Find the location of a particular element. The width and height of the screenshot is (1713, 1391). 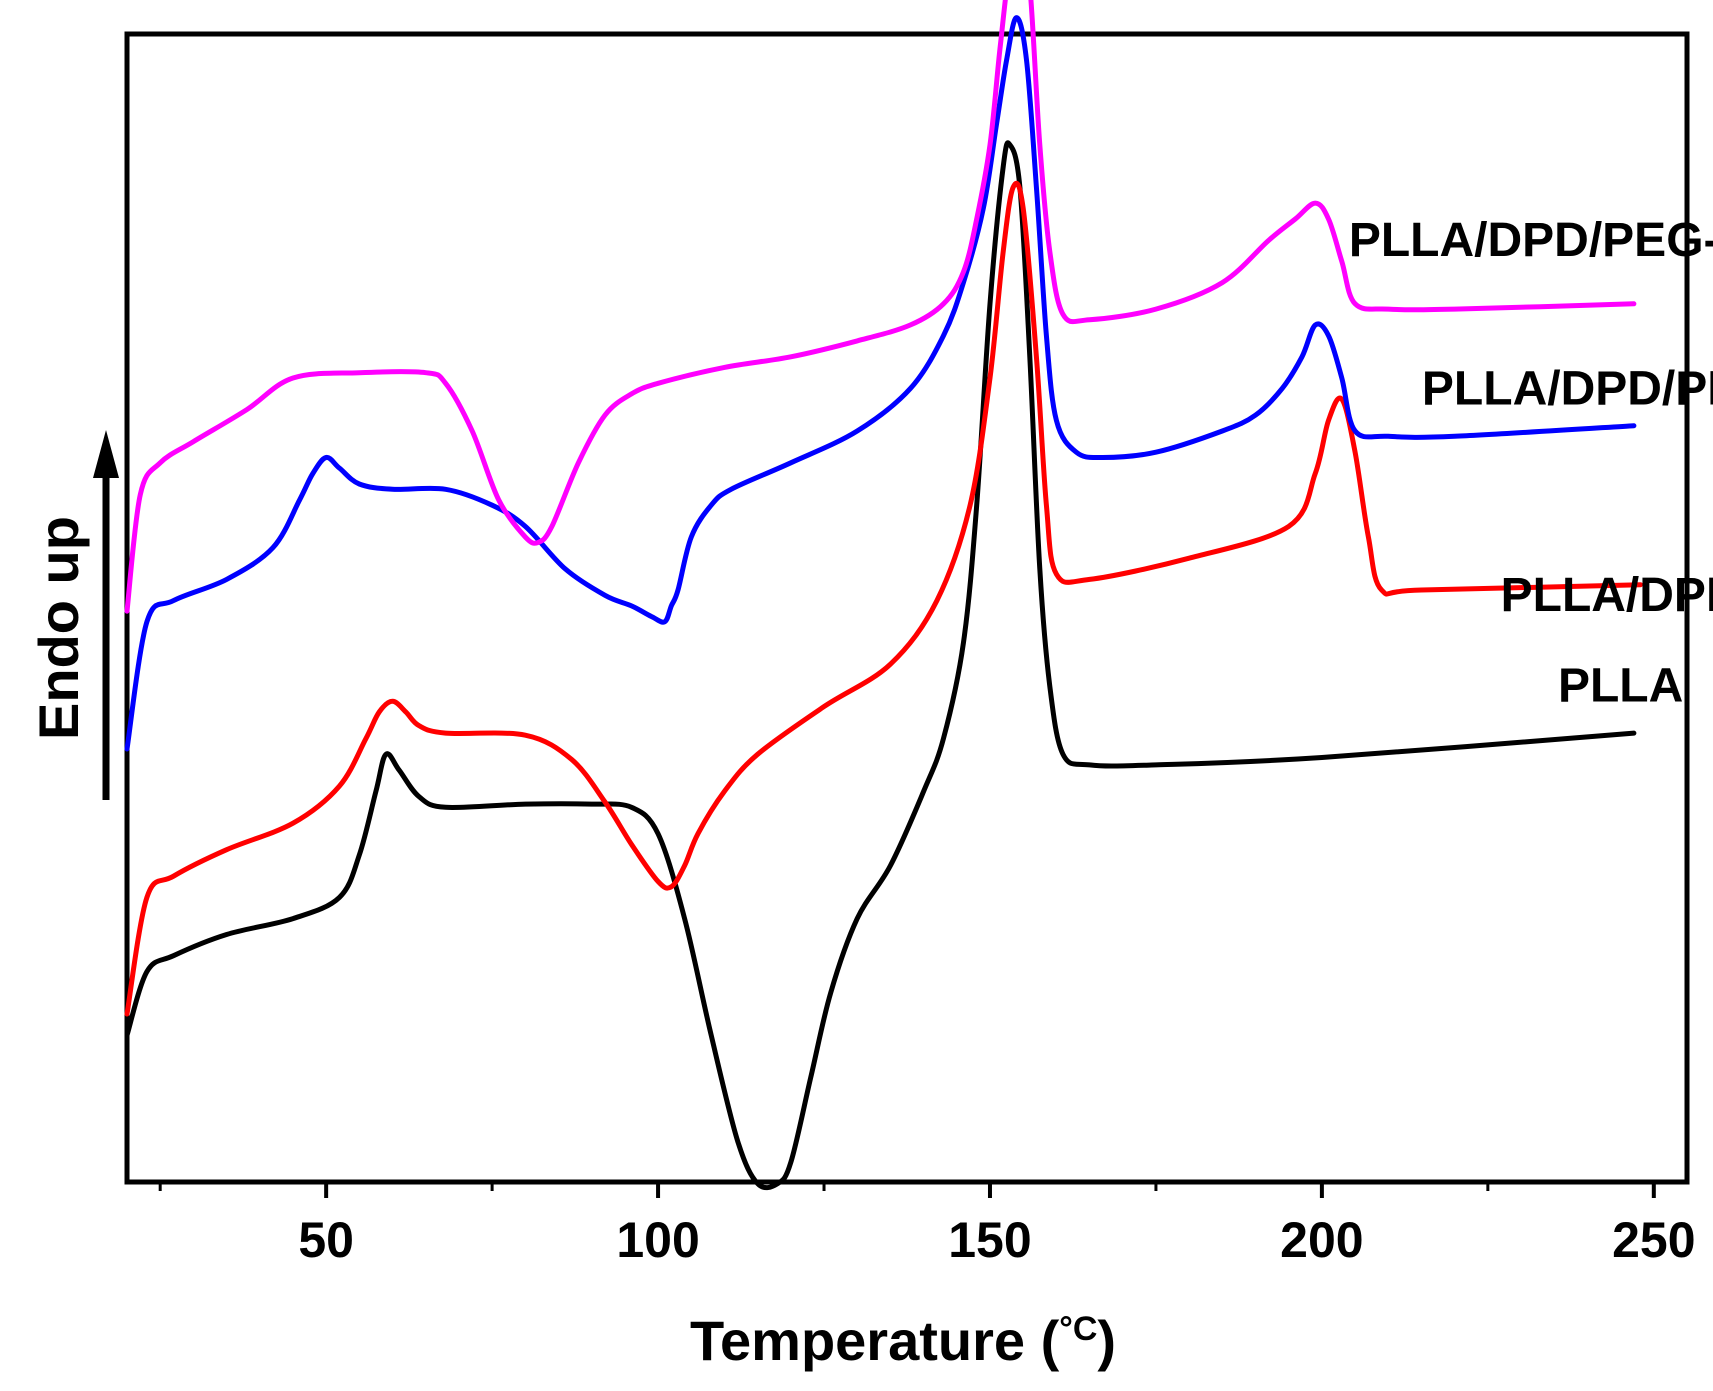

series-label-plla-dpd-peg-10: PLLA/DPD/PEG-10 is located at coordinates (1531, 240).